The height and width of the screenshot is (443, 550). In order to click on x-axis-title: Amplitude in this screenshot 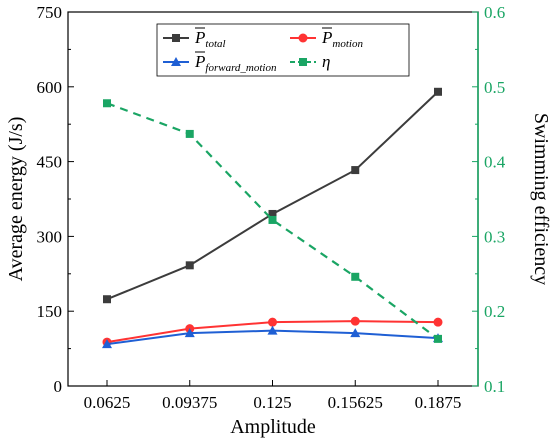, I will do `click(273, 427)`.